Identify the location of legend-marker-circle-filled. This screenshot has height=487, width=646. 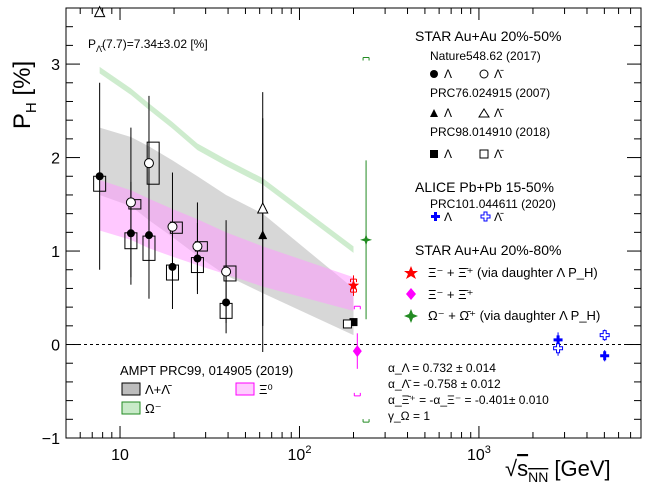
(434, 74).